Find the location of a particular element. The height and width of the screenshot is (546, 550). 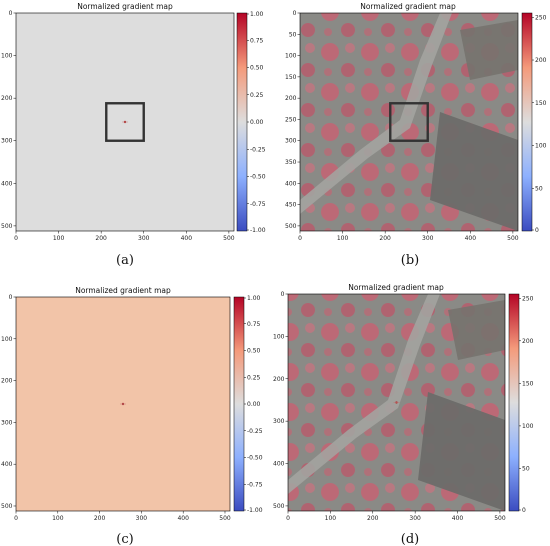

panel-d-xtick-label: 500 is located at coordinates (500, 518).